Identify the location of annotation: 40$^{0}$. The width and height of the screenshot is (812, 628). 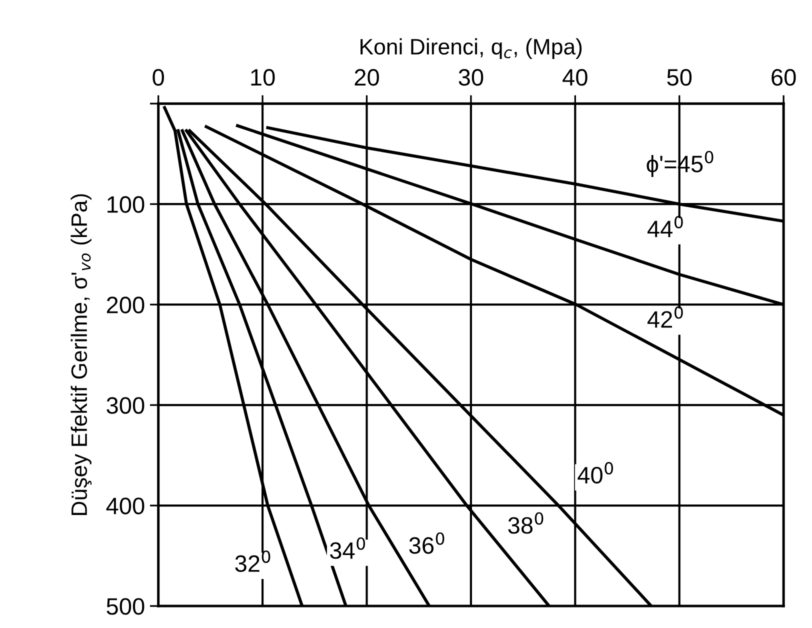
(596, 473).